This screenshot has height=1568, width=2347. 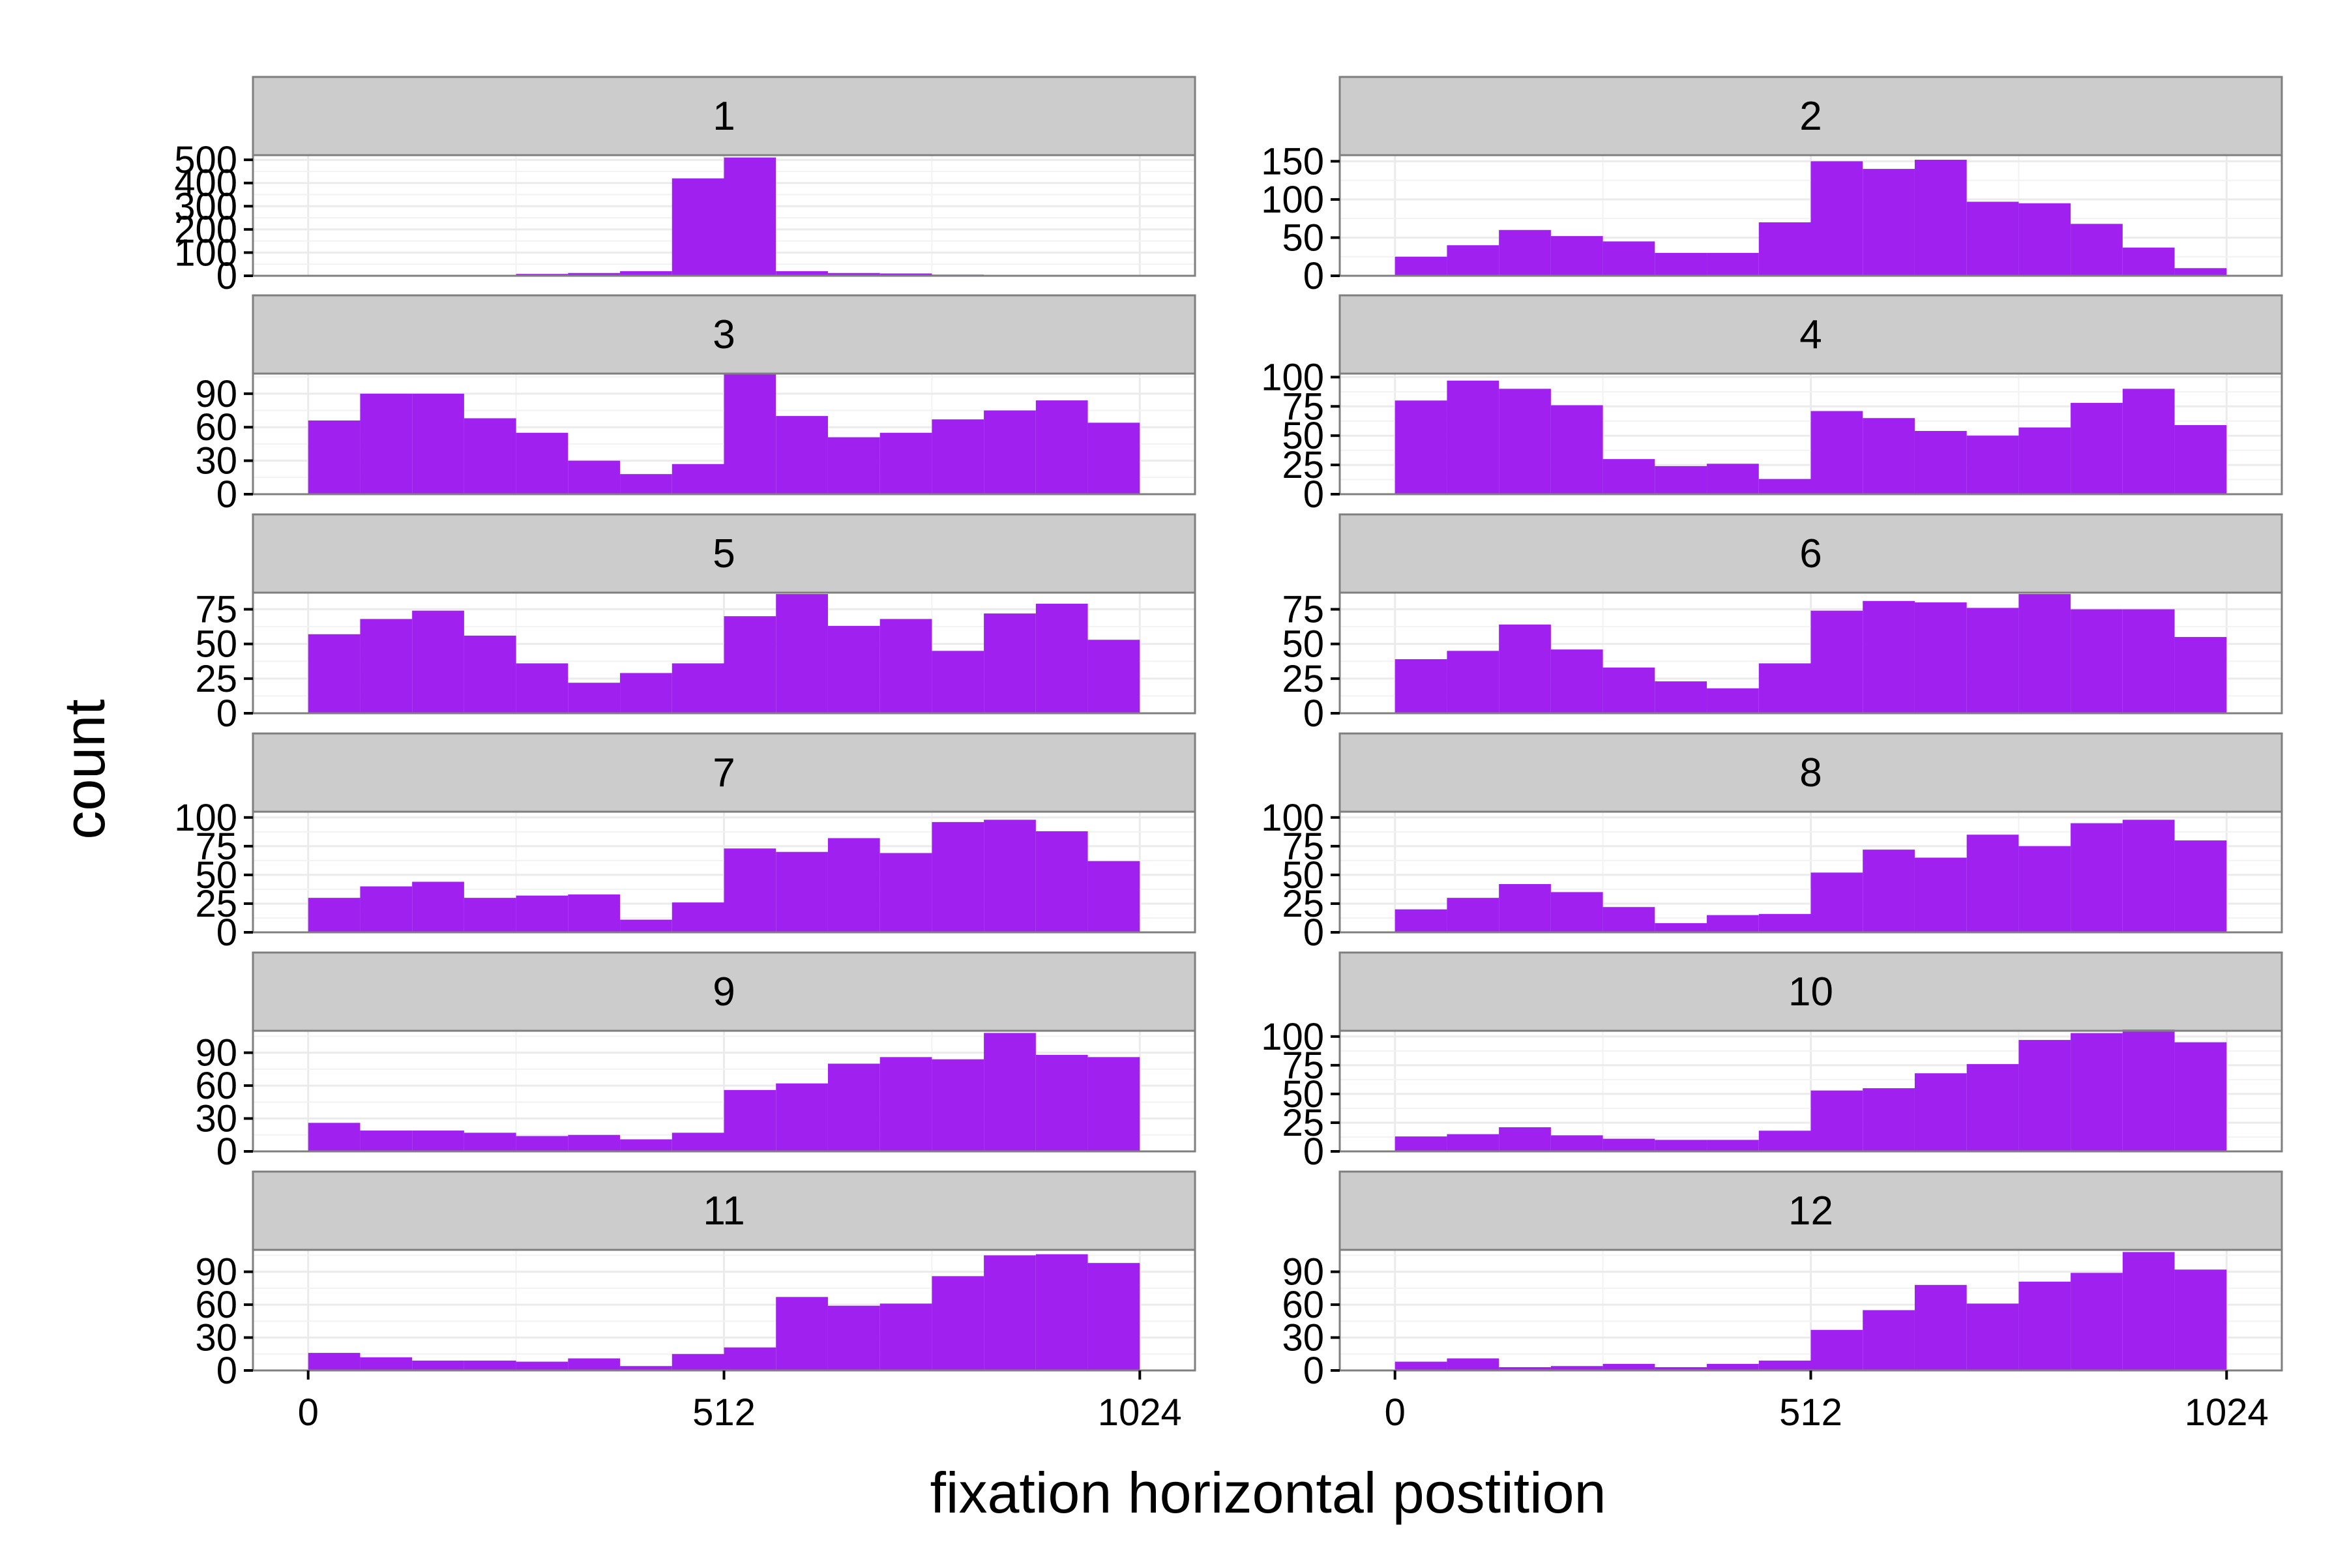 What do you see at coordinates (1268, 1492) in the screenshot?
I see `x-axis-title: fixation horizontal postition` at bounding box center [1268, 1492].